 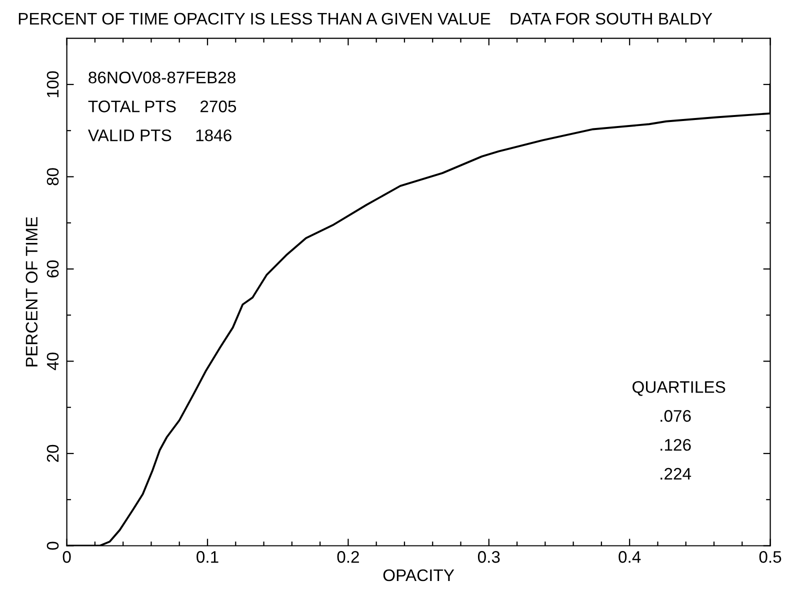 What do you see at coordinates (679, 388) in the screenshot?
I see `annotation: QUARTILES` at bounding box center [679, 388].